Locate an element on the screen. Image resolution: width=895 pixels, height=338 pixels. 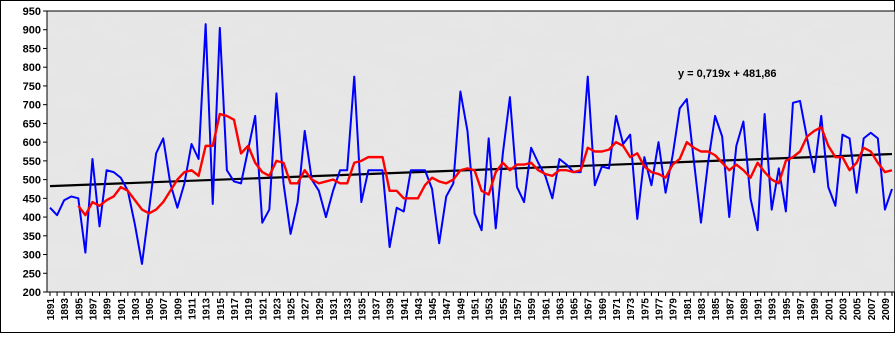
x-tick-label: 1931 is located at coordinates (334, 309).